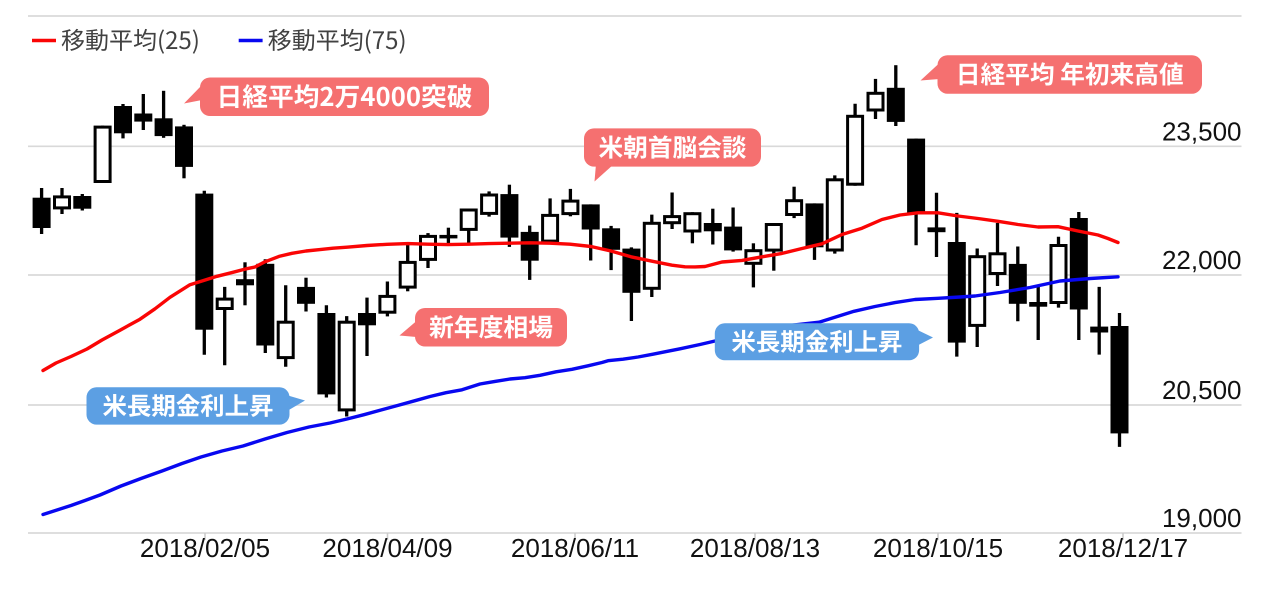  I want to click on svg-text: 2018/08/13, so click(755, 548).